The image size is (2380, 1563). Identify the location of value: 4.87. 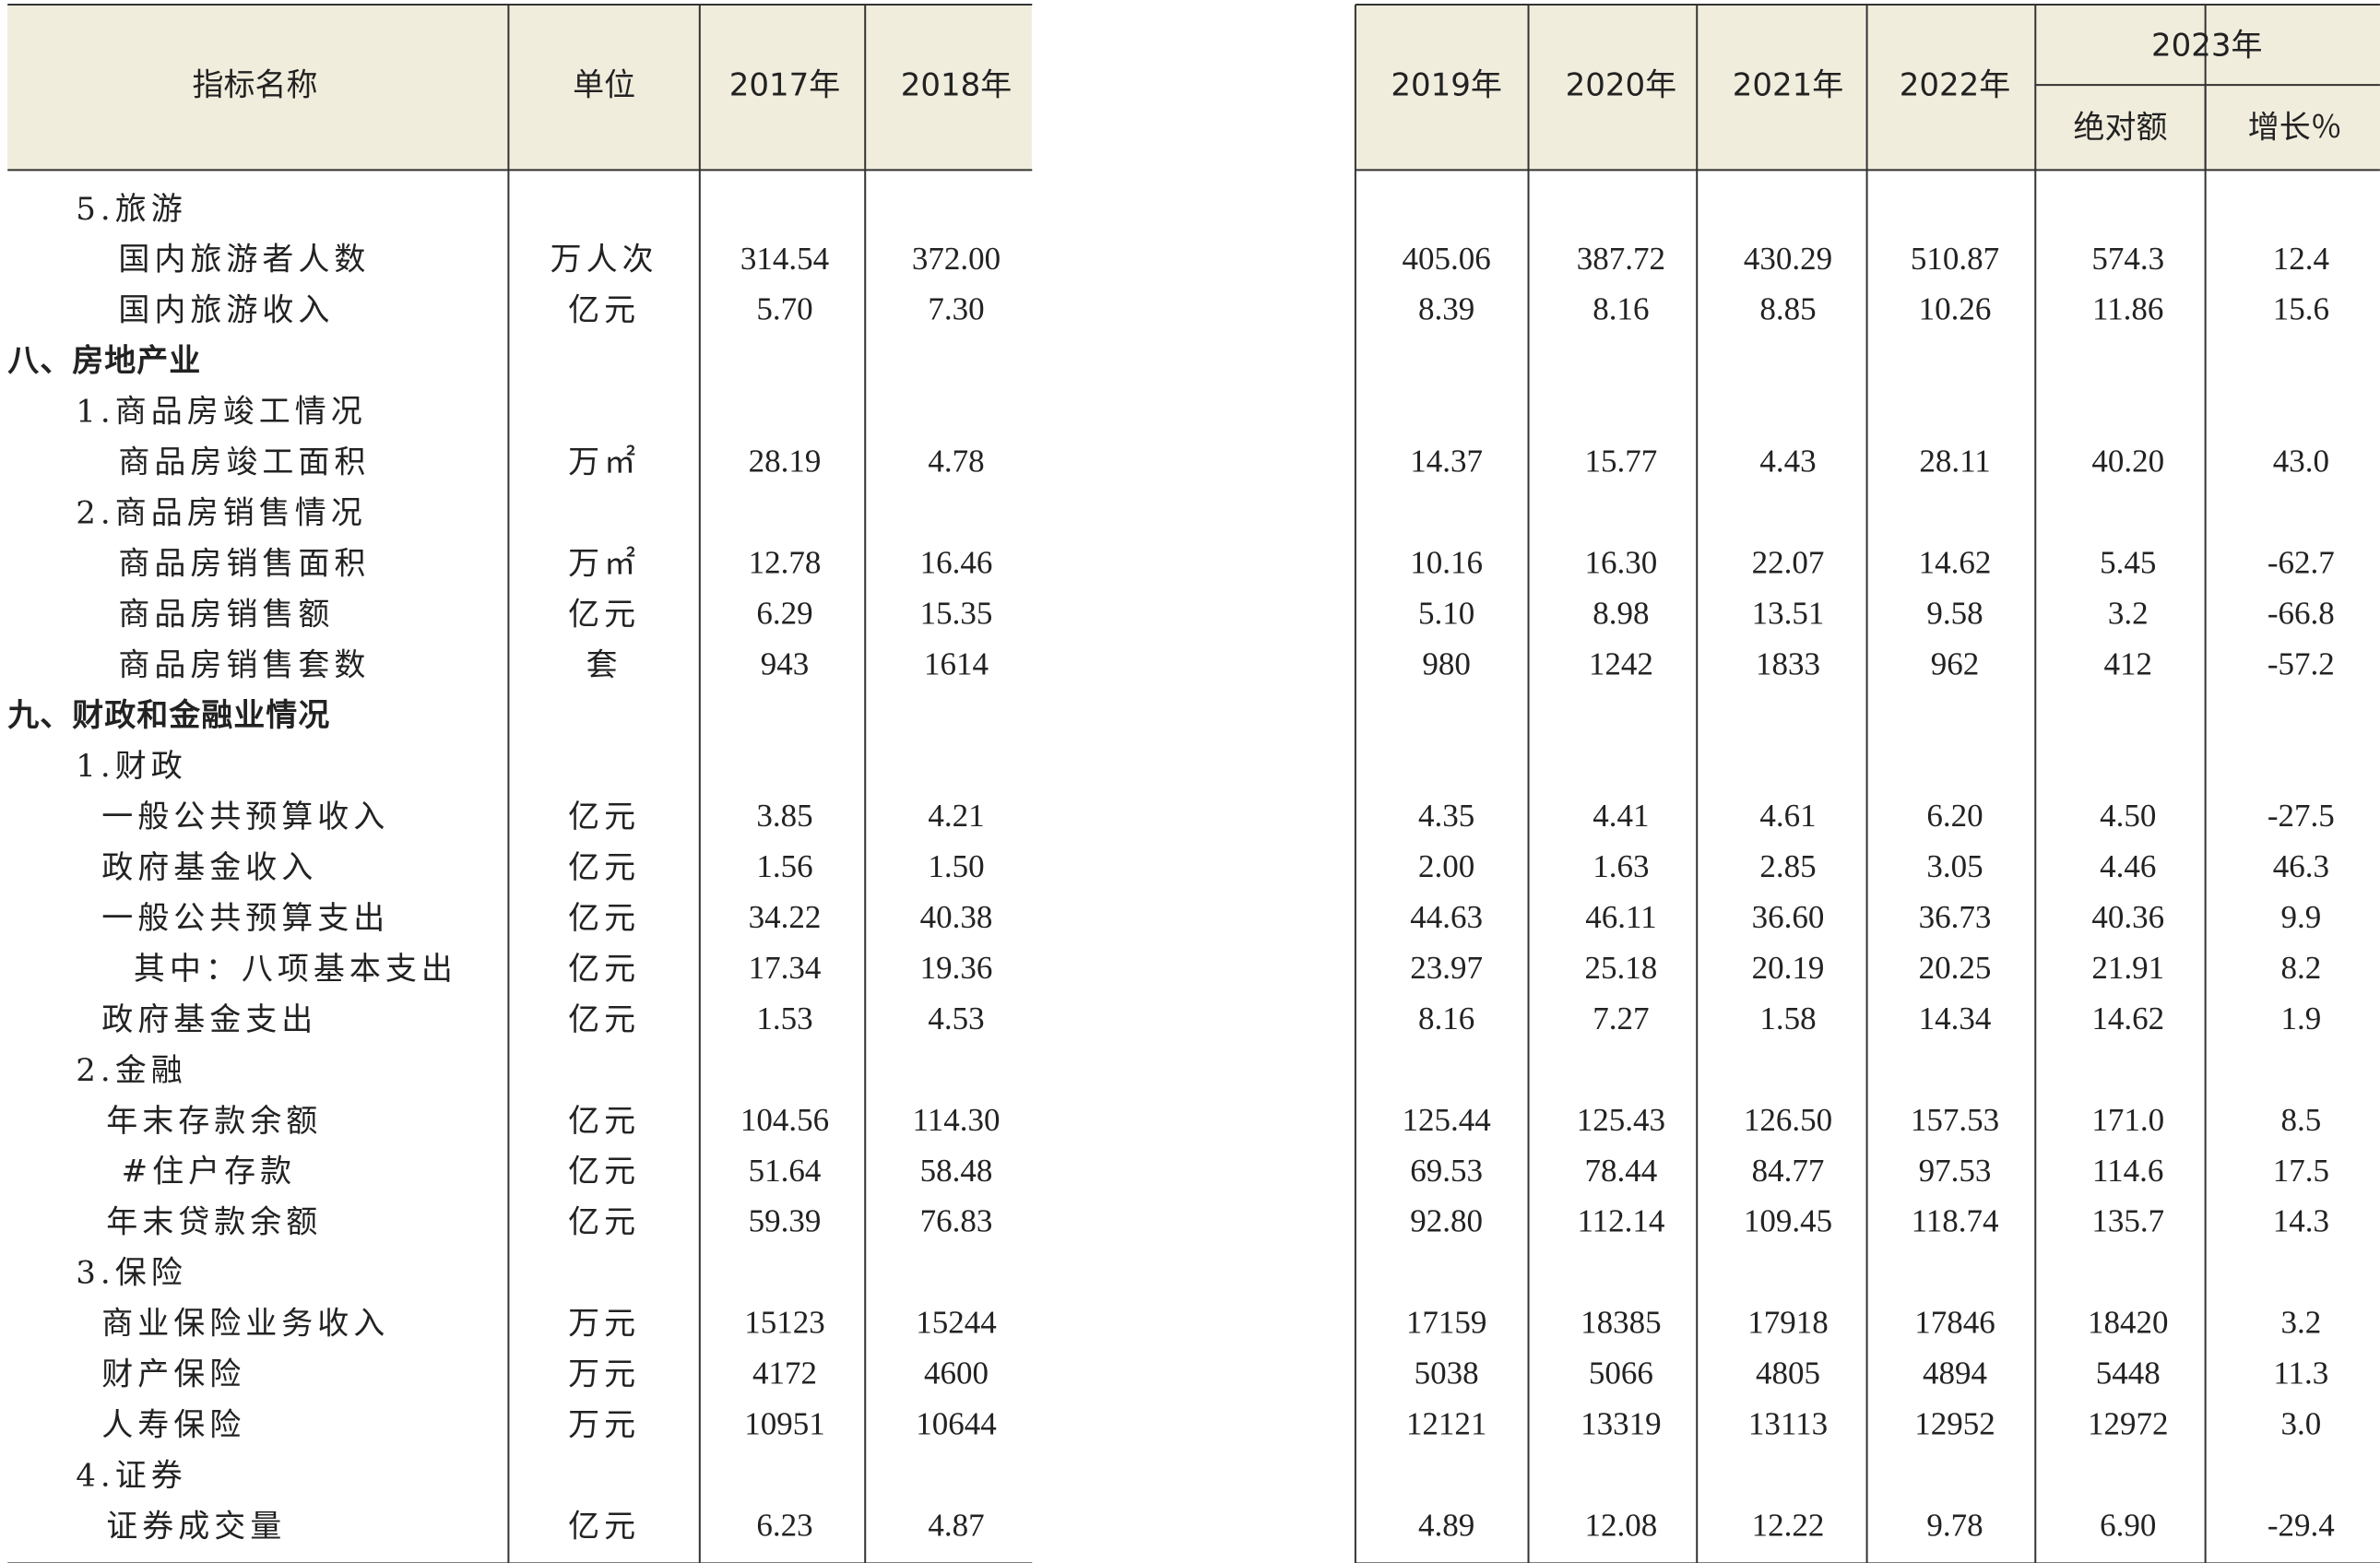
(956, 1525).